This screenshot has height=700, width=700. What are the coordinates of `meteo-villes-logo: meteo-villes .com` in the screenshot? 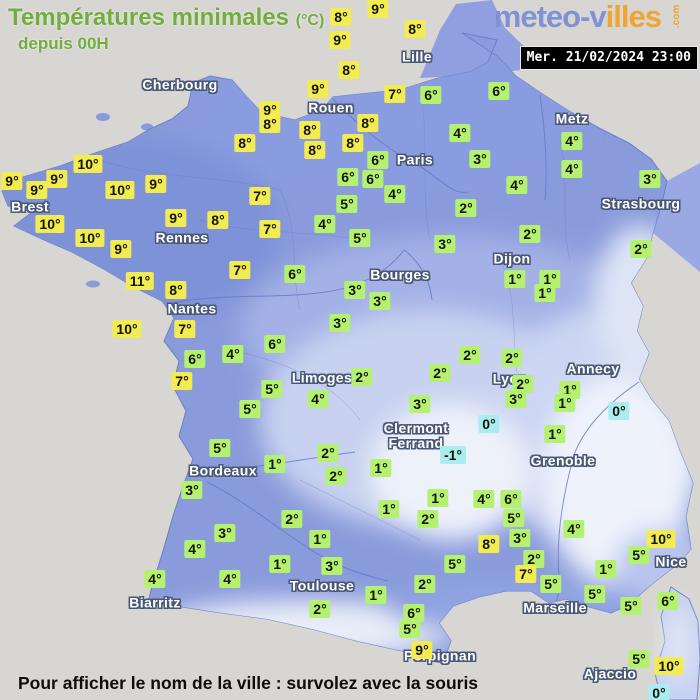 It's located at (593, 16).